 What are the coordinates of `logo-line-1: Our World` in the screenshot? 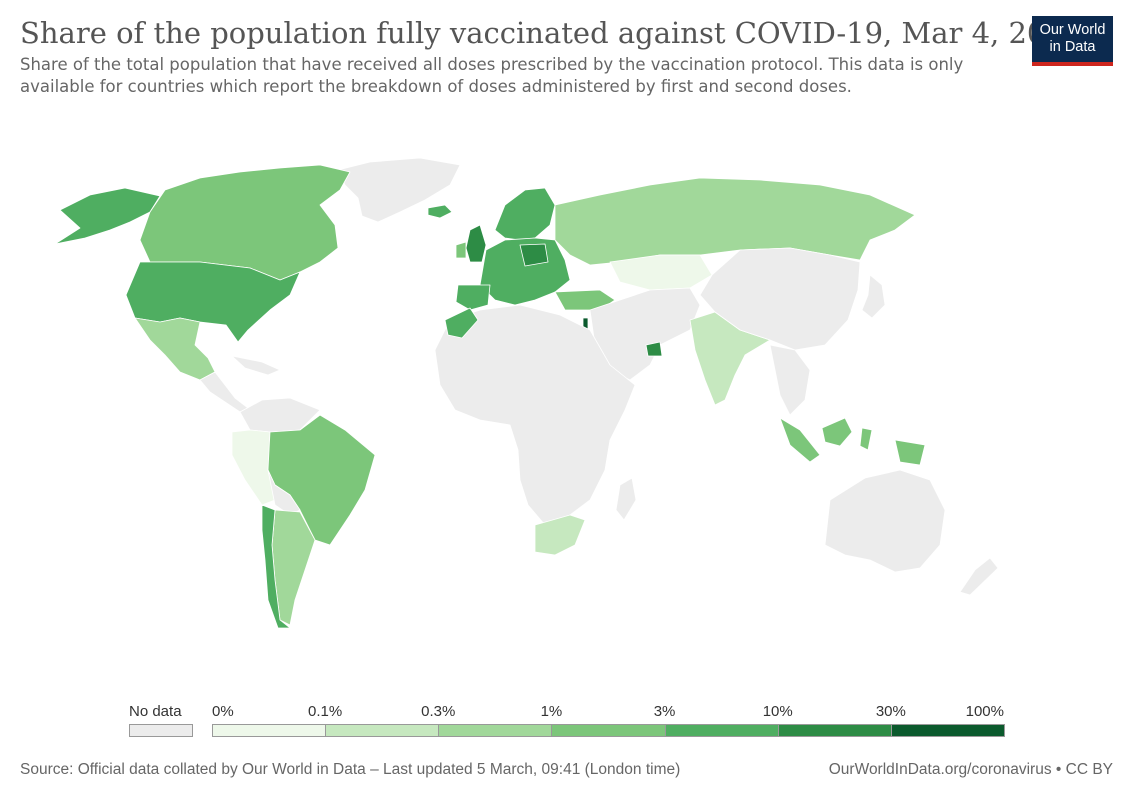 It's located at (1072, 30).